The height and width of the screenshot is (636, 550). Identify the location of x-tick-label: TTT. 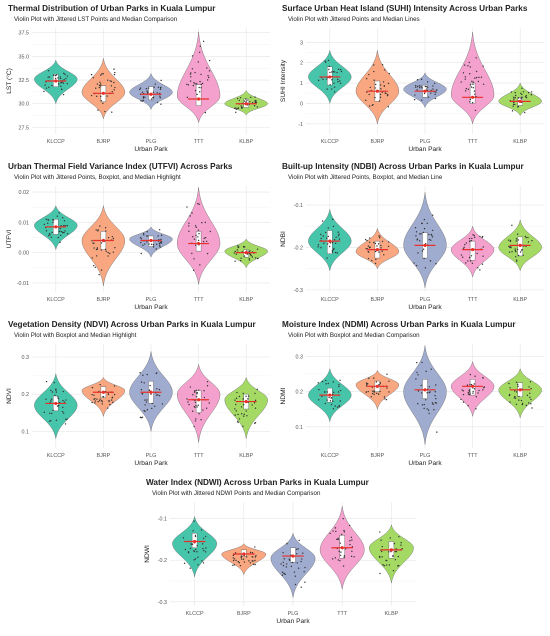
(199, 300).